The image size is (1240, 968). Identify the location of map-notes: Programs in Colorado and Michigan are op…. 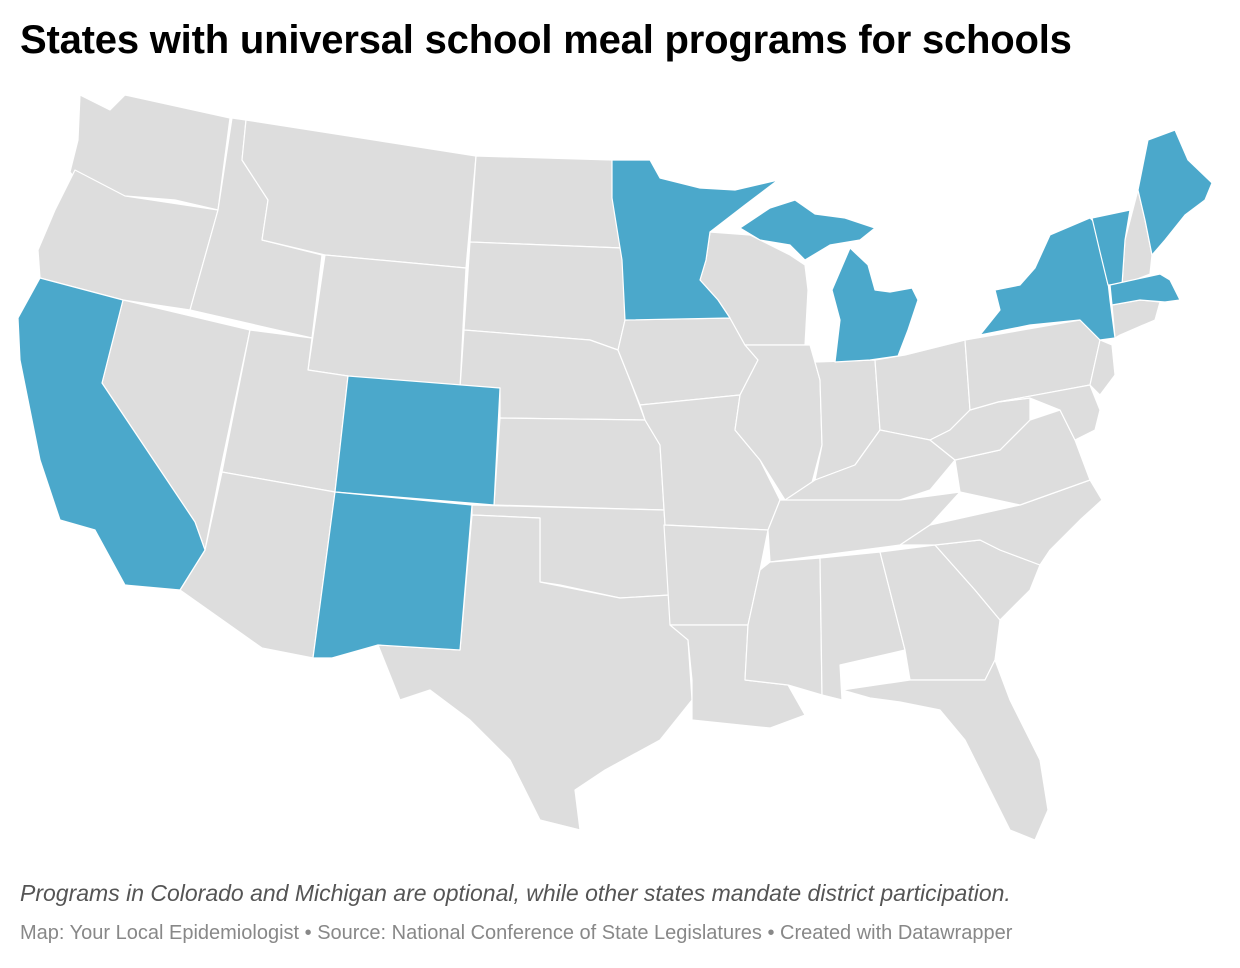
(515, 893).